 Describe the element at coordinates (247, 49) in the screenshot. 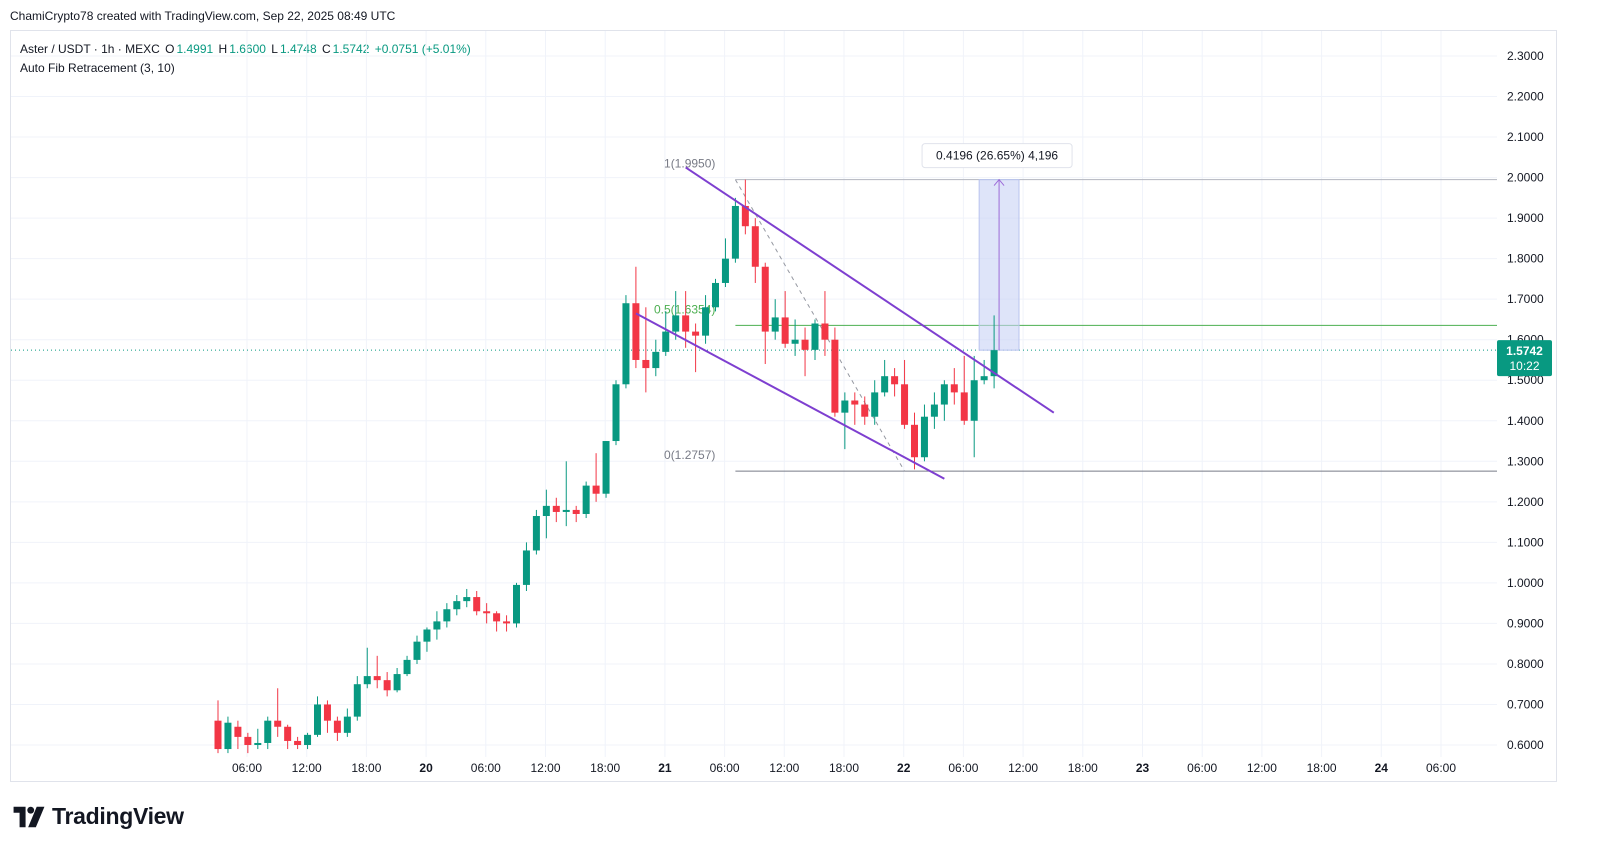

I see `high-value: 1.6600` at that location.